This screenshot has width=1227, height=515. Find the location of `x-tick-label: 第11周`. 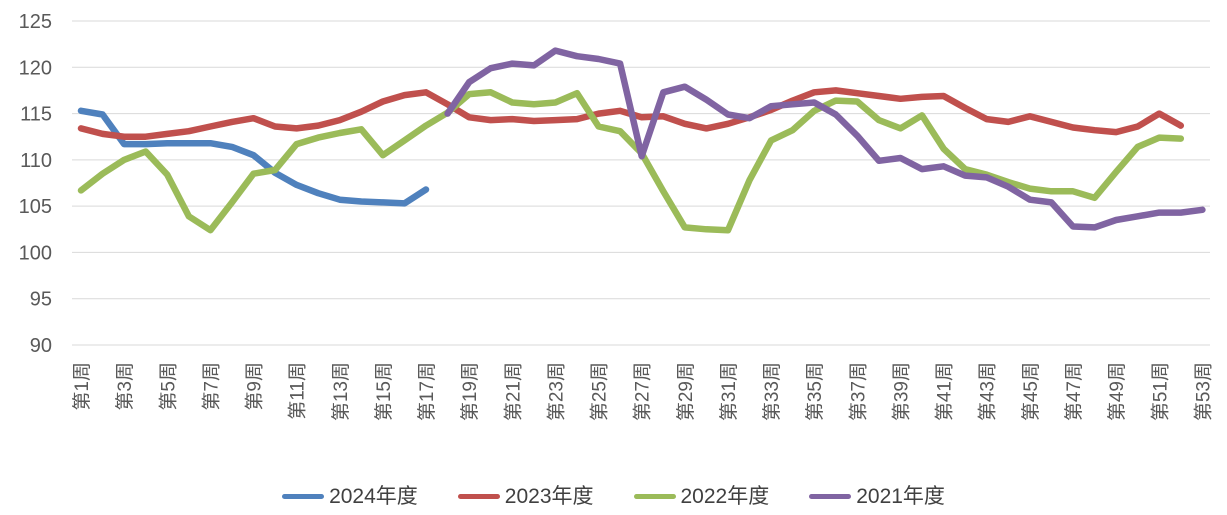

x-tick-label: 第11周 is located at coordinates (298, 391).